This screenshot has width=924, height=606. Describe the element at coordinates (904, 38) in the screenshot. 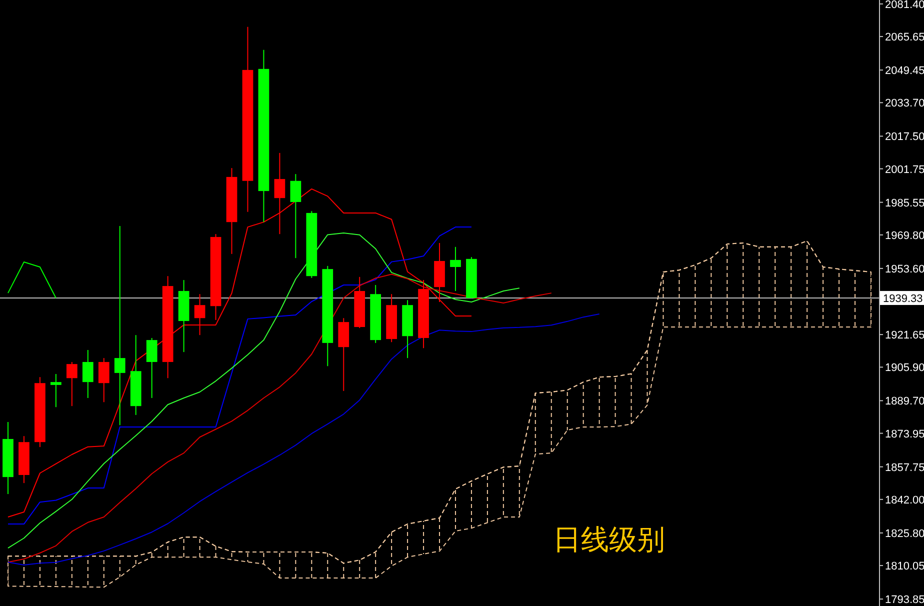

I see `y-tick-label: 2065.65` at that location.